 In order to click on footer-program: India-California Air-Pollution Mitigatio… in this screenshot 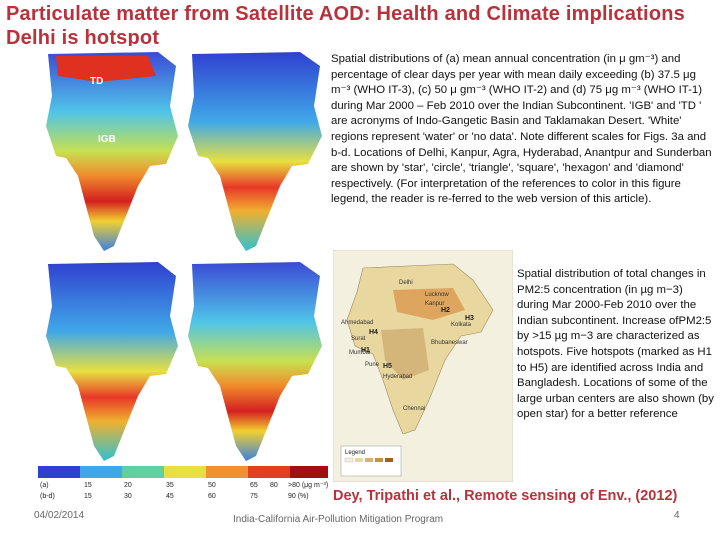, I will do `click(338, 519)`.